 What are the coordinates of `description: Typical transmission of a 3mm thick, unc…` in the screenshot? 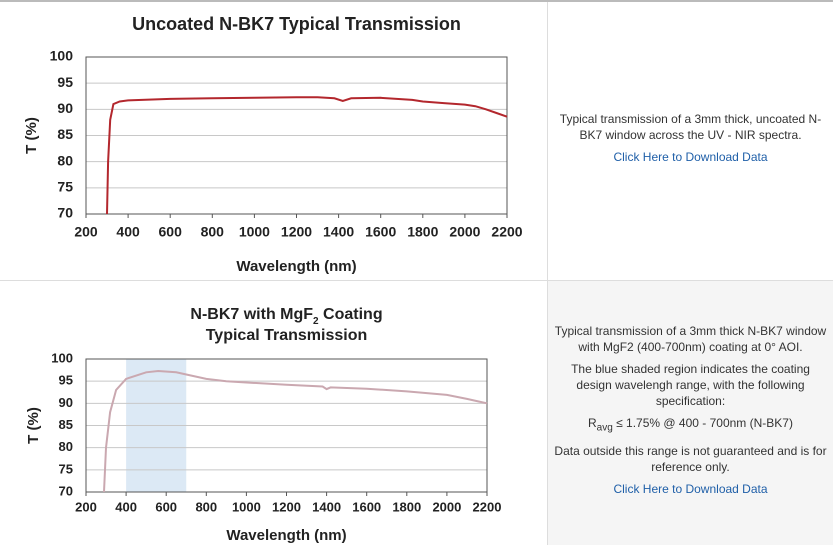 It's located at (690, 127).